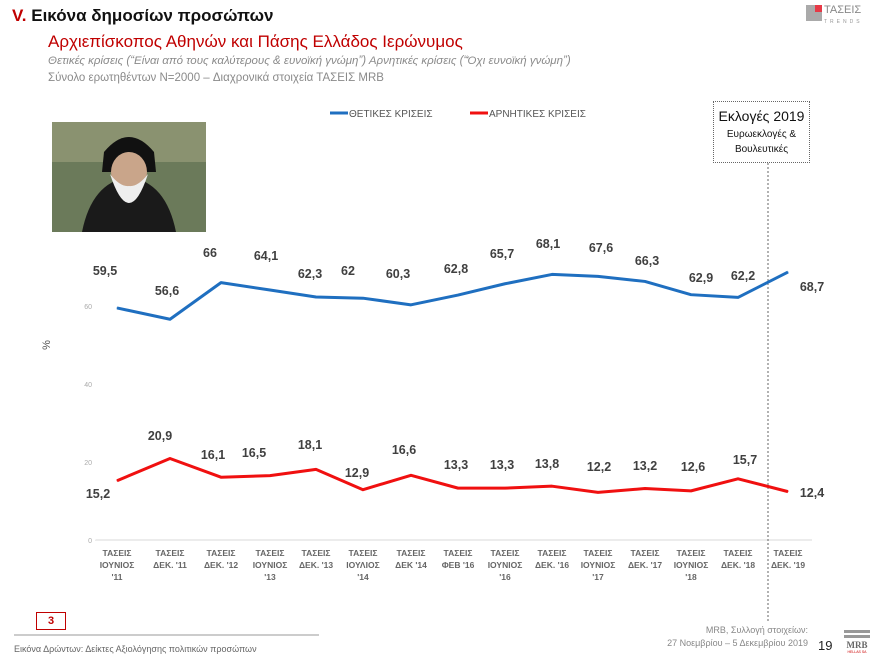  What do you see at coordinates (170, 565) in the screenshot?
I see `x-tick-label: ΔΕΚ. '11` at bounding box center [170, 565].